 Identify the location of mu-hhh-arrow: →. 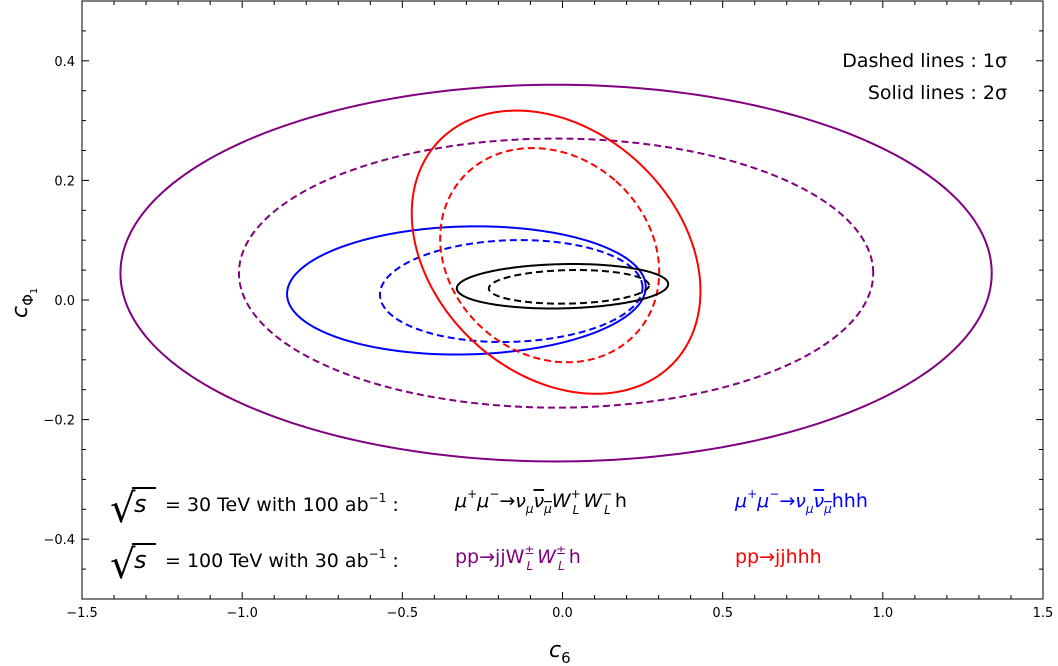
(787, 501).